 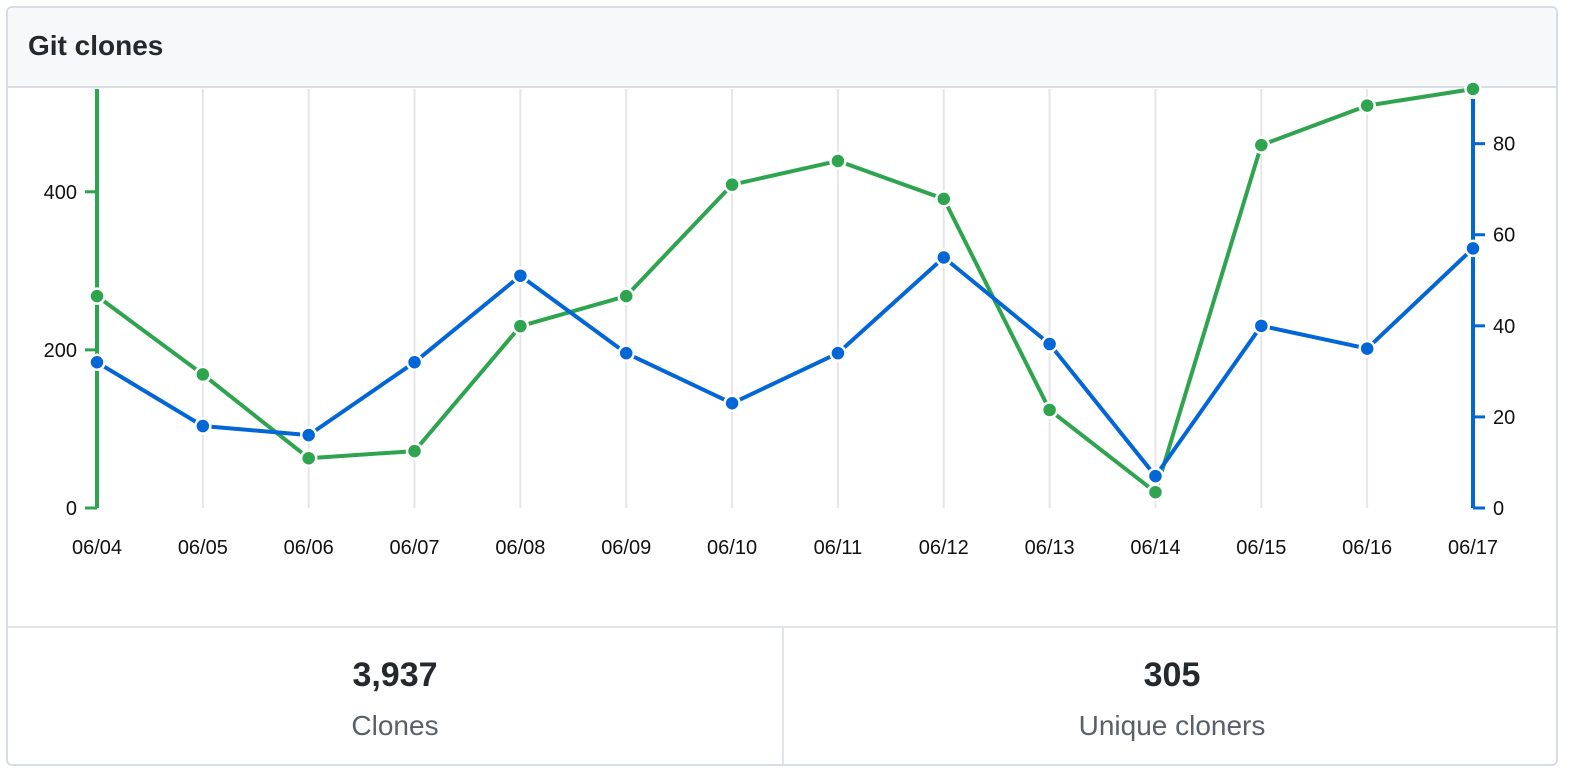 I want to click on right-tick-label: 20, so click(x=1504, y=418).